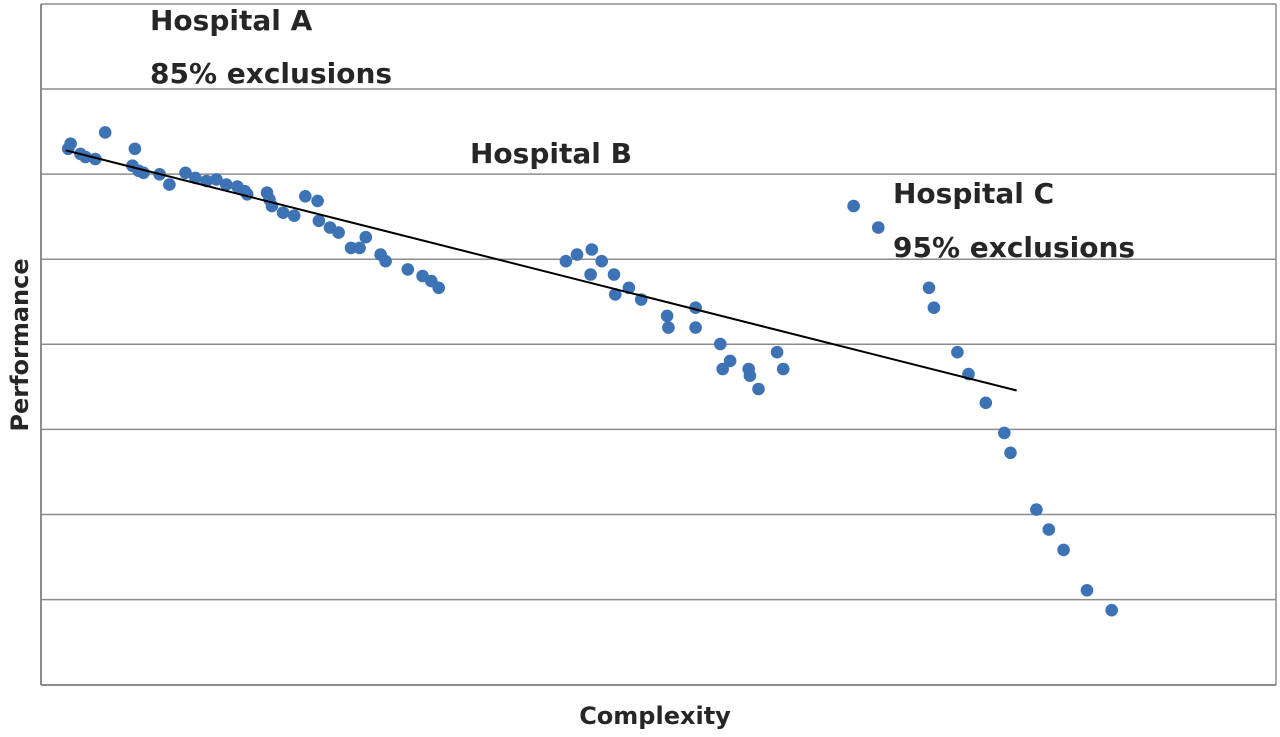  What do you see at coordinates (973, 193) in the screenshot?
I see `annotation-hospital-name: Hospital C` at bounding box center [973, 193].